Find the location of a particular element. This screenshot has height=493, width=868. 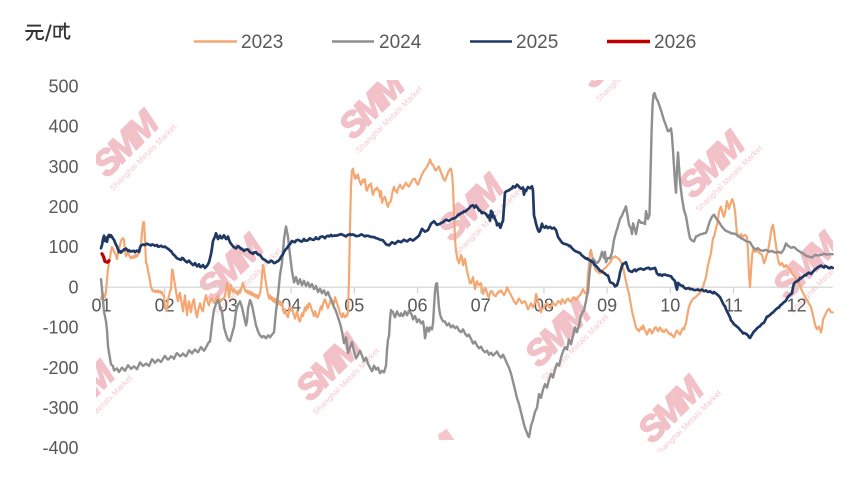

svg-text: 0 is located at coordinates (73, 287).